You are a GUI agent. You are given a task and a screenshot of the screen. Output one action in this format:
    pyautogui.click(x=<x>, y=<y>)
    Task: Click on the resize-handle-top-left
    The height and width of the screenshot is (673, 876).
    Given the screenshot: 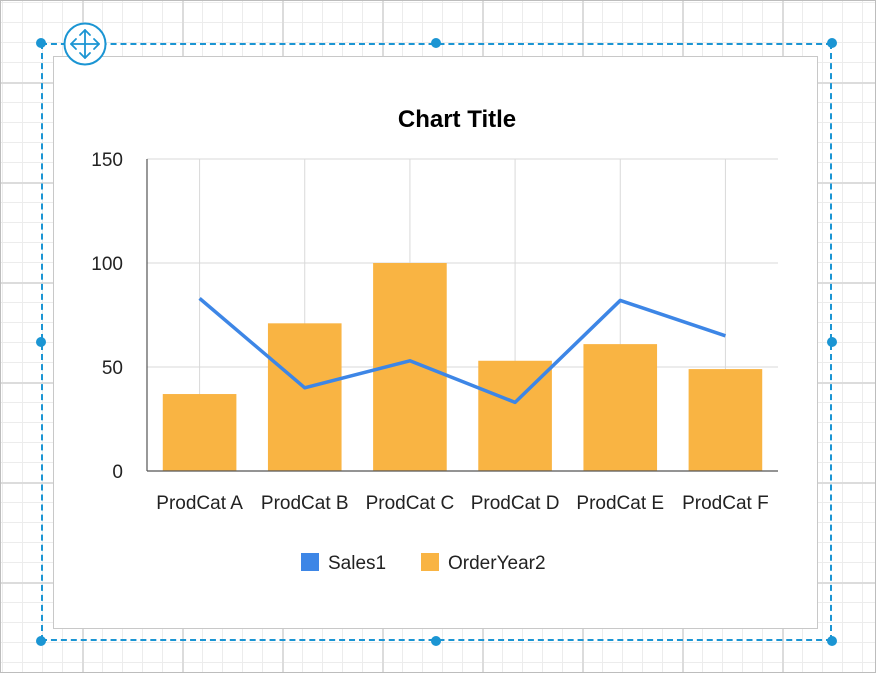 What is the action you would take?
    pyautogui.click(x=41, y=43)
    